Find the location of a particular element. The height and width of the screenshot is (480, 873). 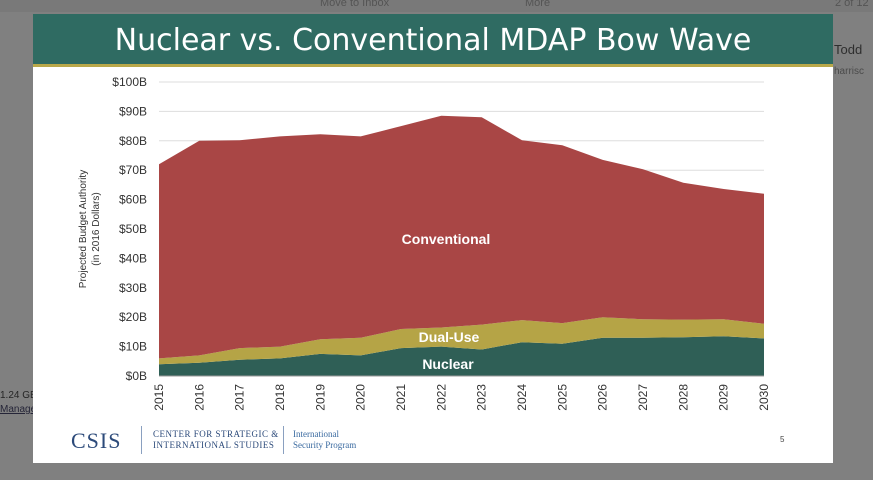

area-nuclear is located at coordinates (461, 356).